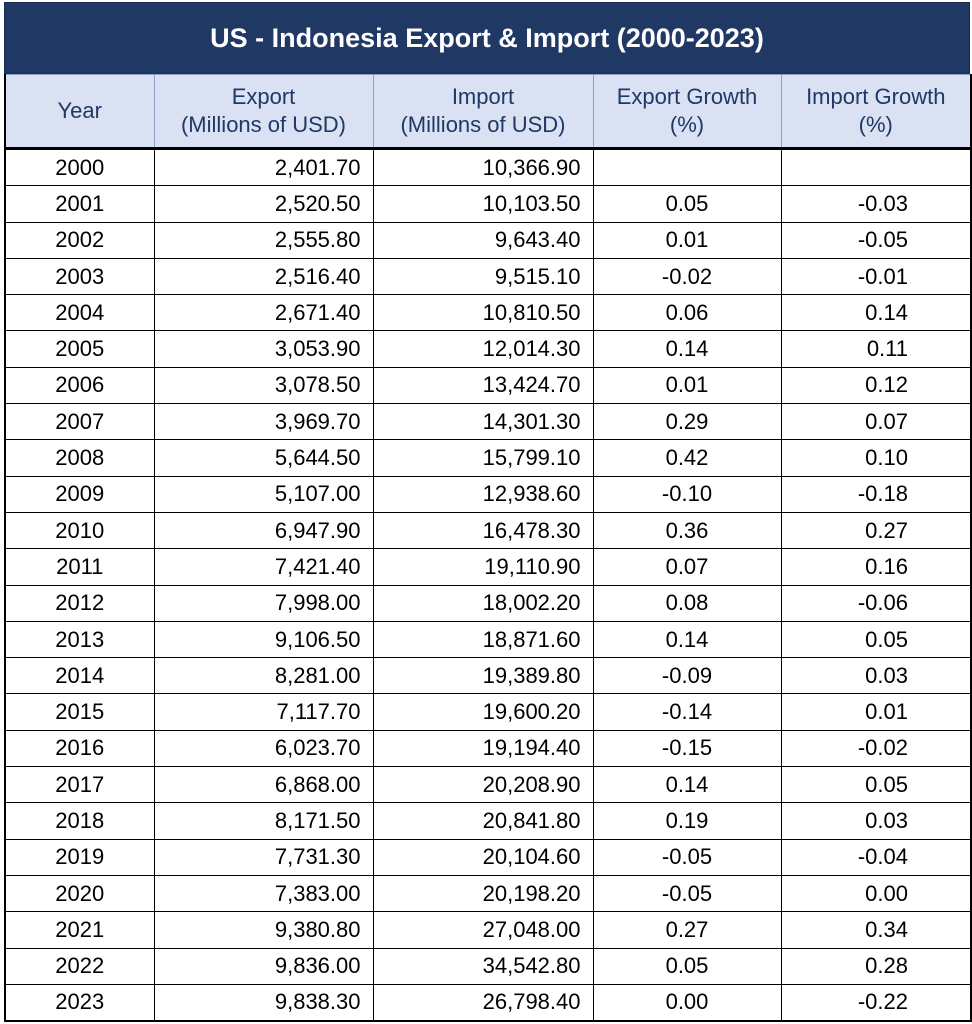  I want to click on cell-import: 9,643.40, so click(483, 240).